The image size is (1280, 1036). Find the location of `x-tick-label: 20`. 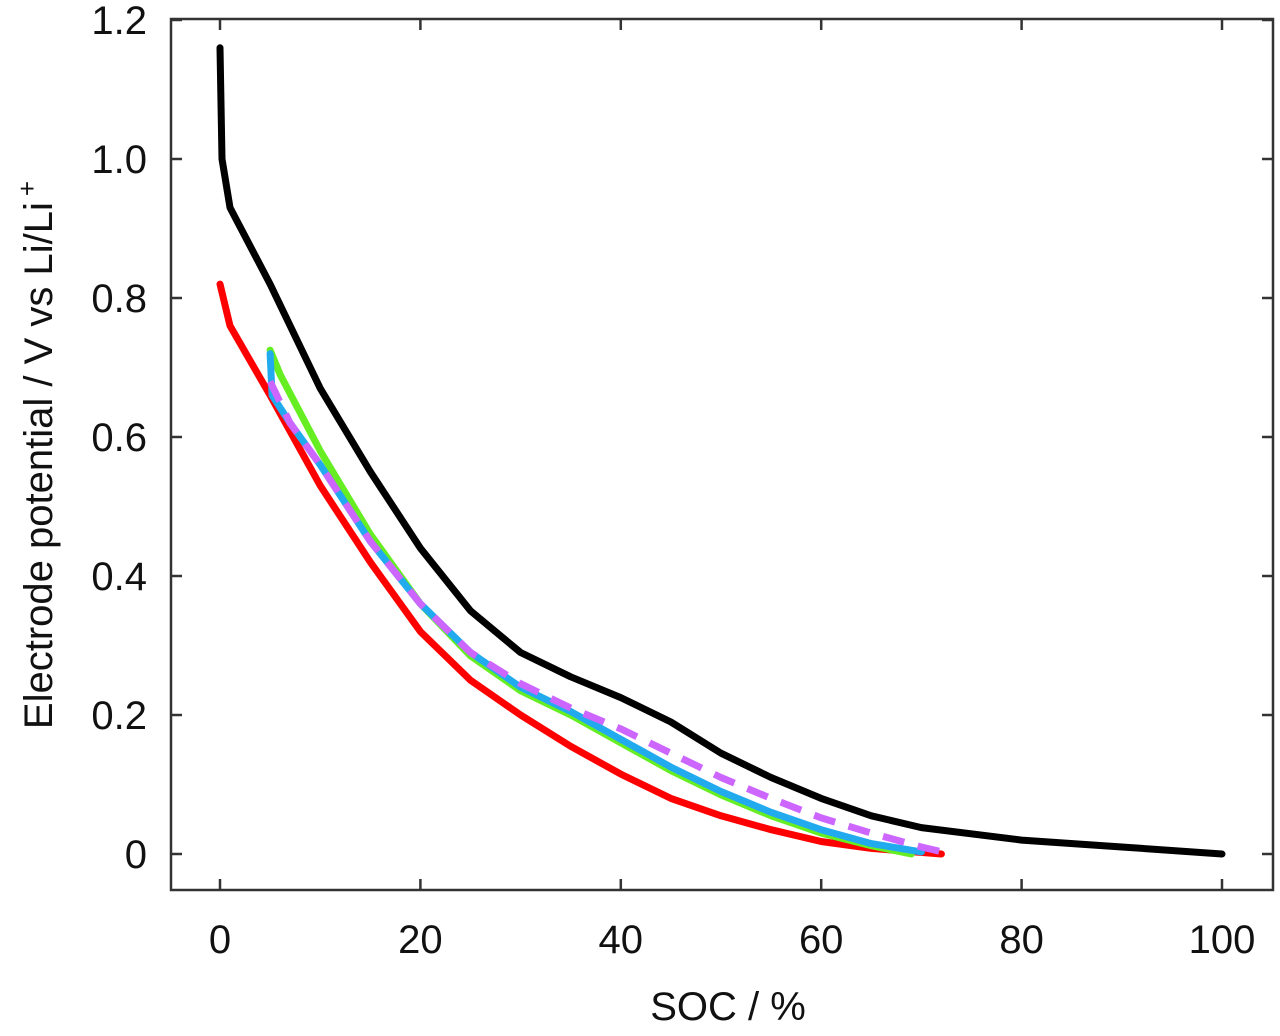

x-tick-label: 20 is located at coordinates (420, 940).